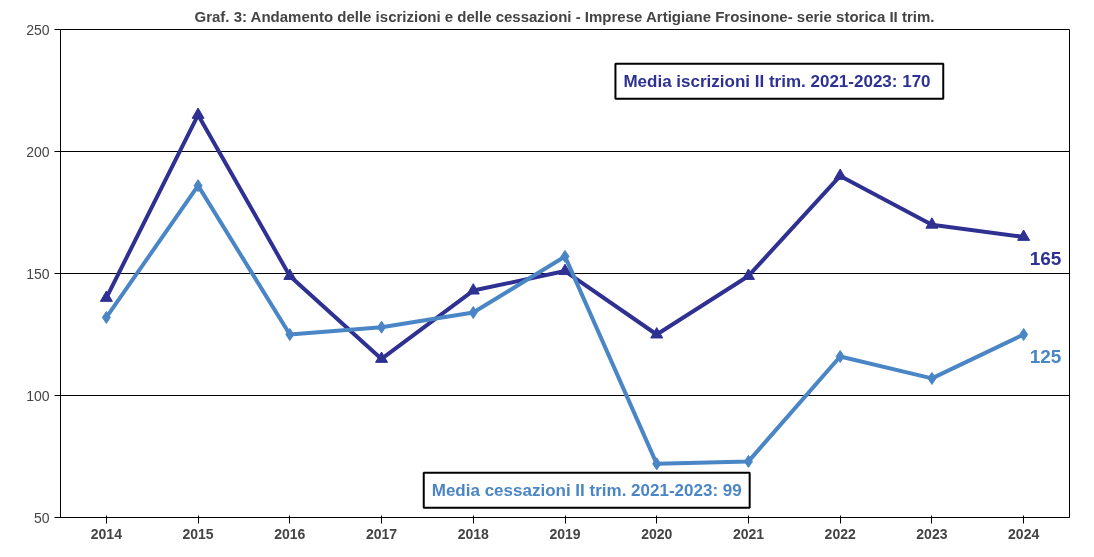 The height and width of the screenshot is (557, 1094). Describe the element at coordinates (41, 517) in the screenshot. I see `y-tick-label: 50` at that location.